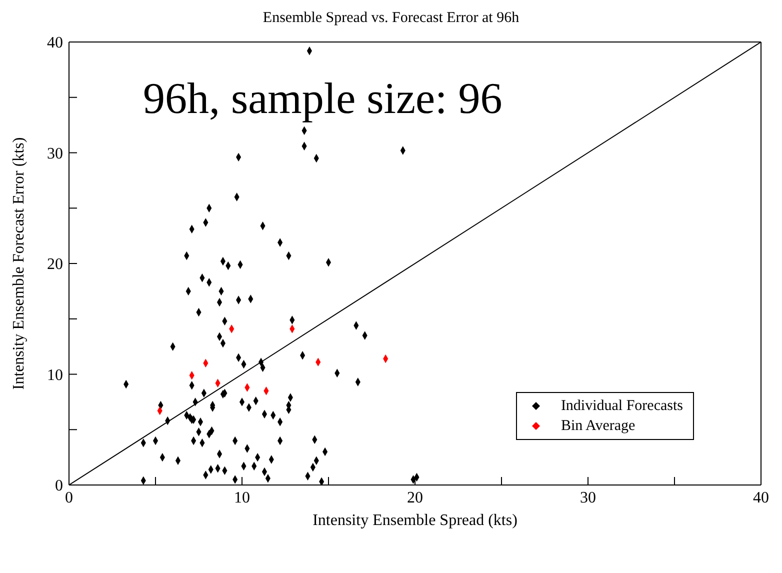  Describe the element at coordinates (598, 426) in the screenshot. I see `legend-label: Bin Average` at that location.